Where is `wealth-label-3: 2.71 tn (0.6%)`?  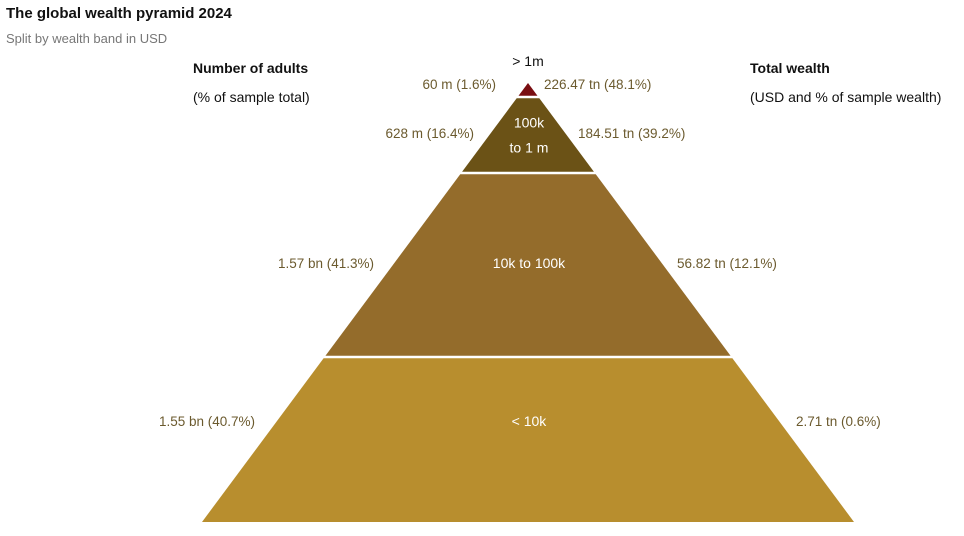 wealth-label-3: 2.71 tn (0.6%) is located at coordinates (838, 421).